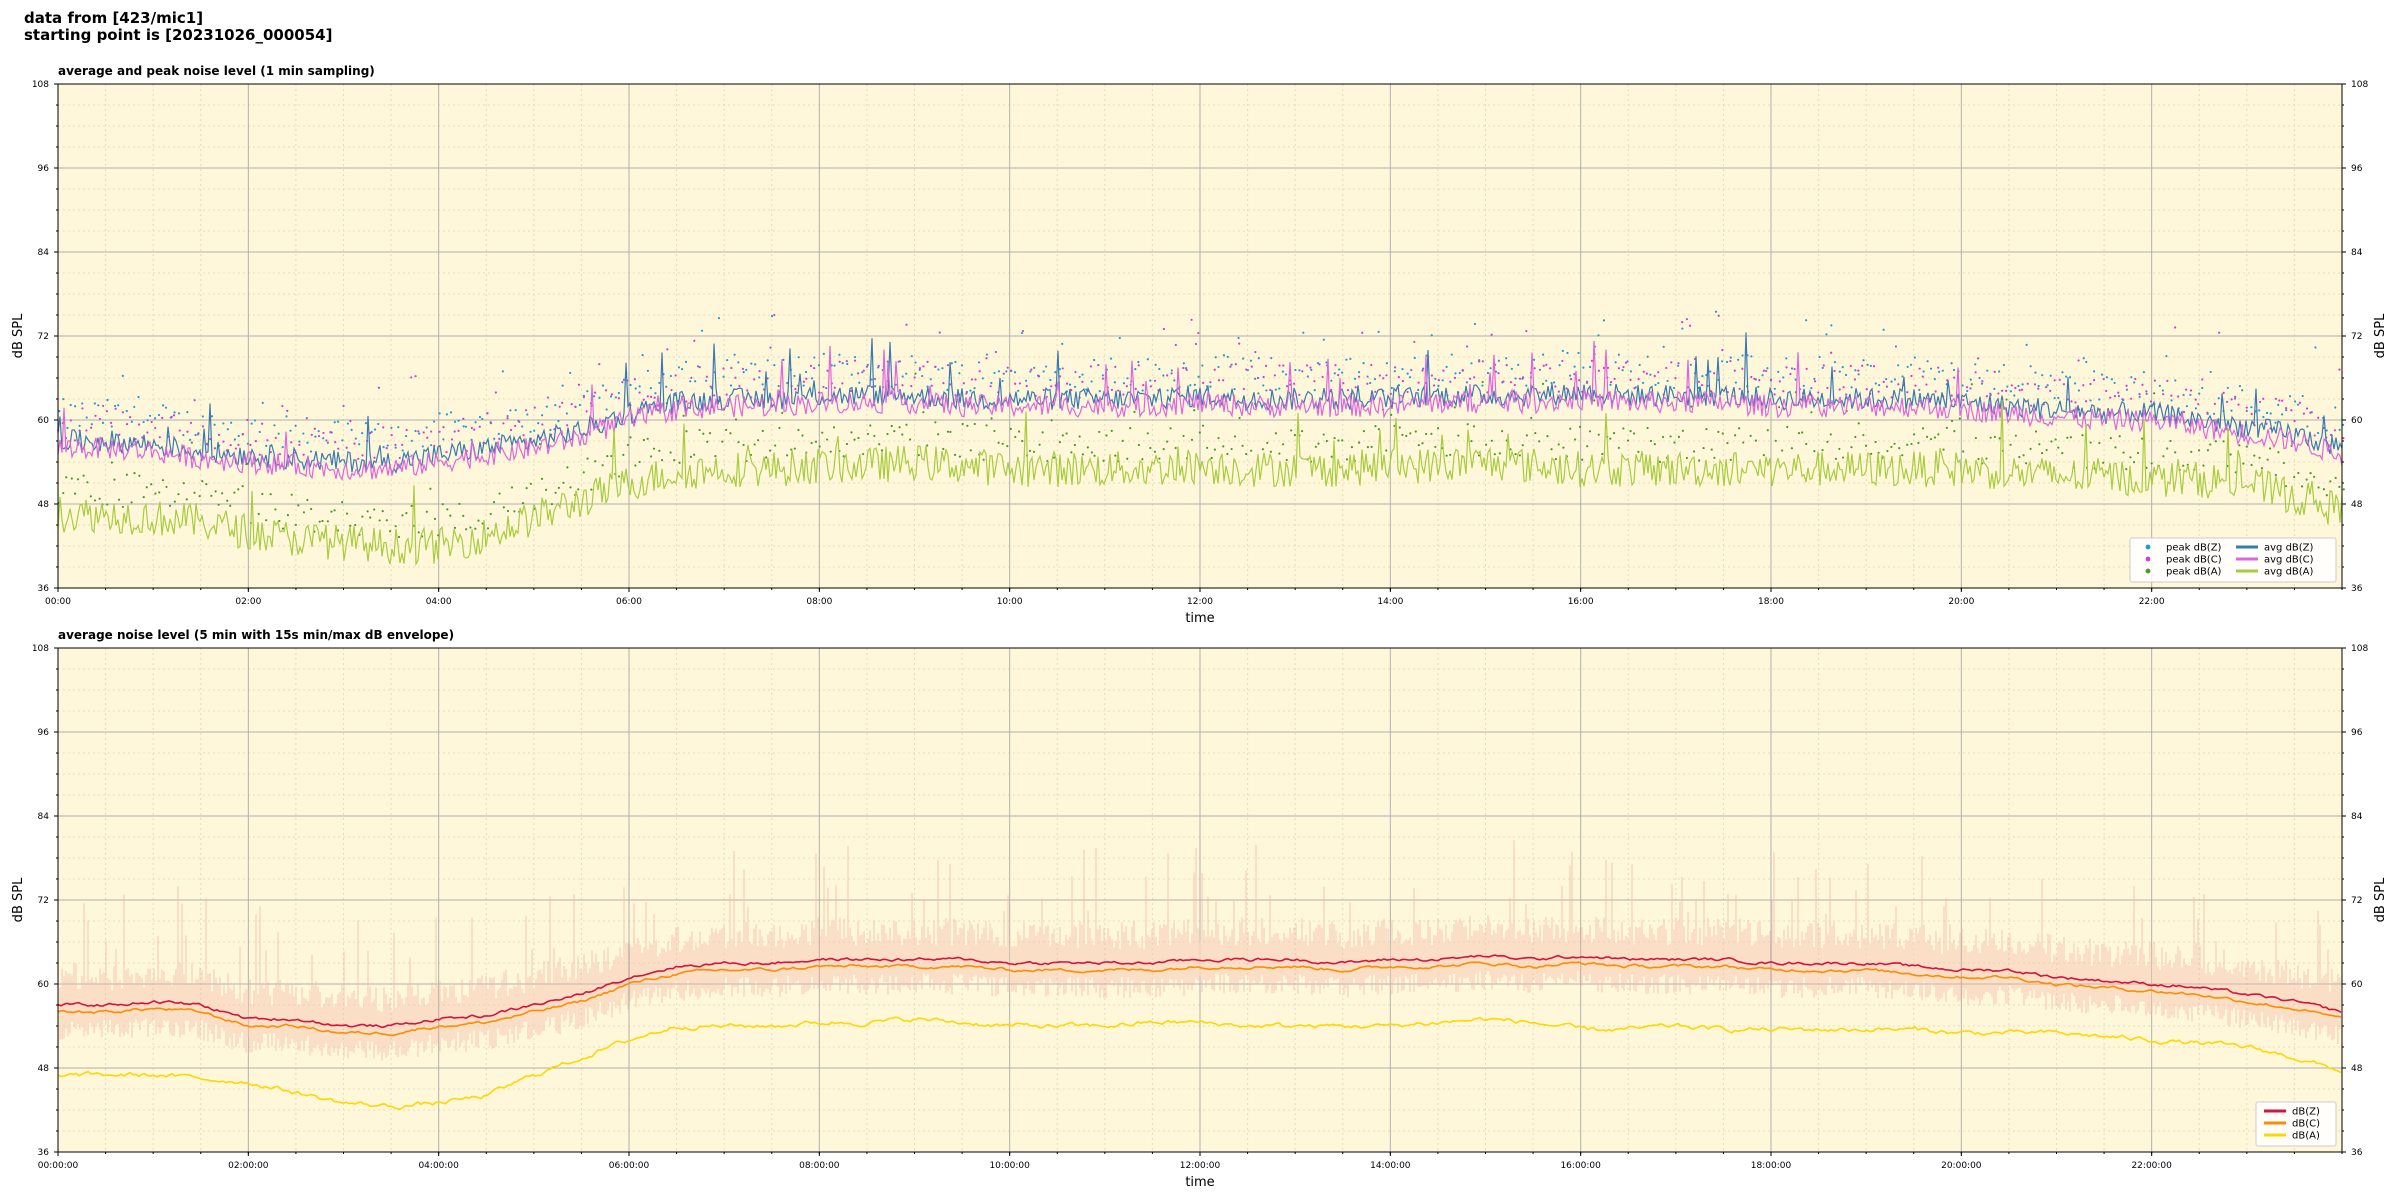  What do you see at coordinates (2357, 733) in the screenshot?
I see `y-tick-label-right: 96` at bounding box center [2357, 733].